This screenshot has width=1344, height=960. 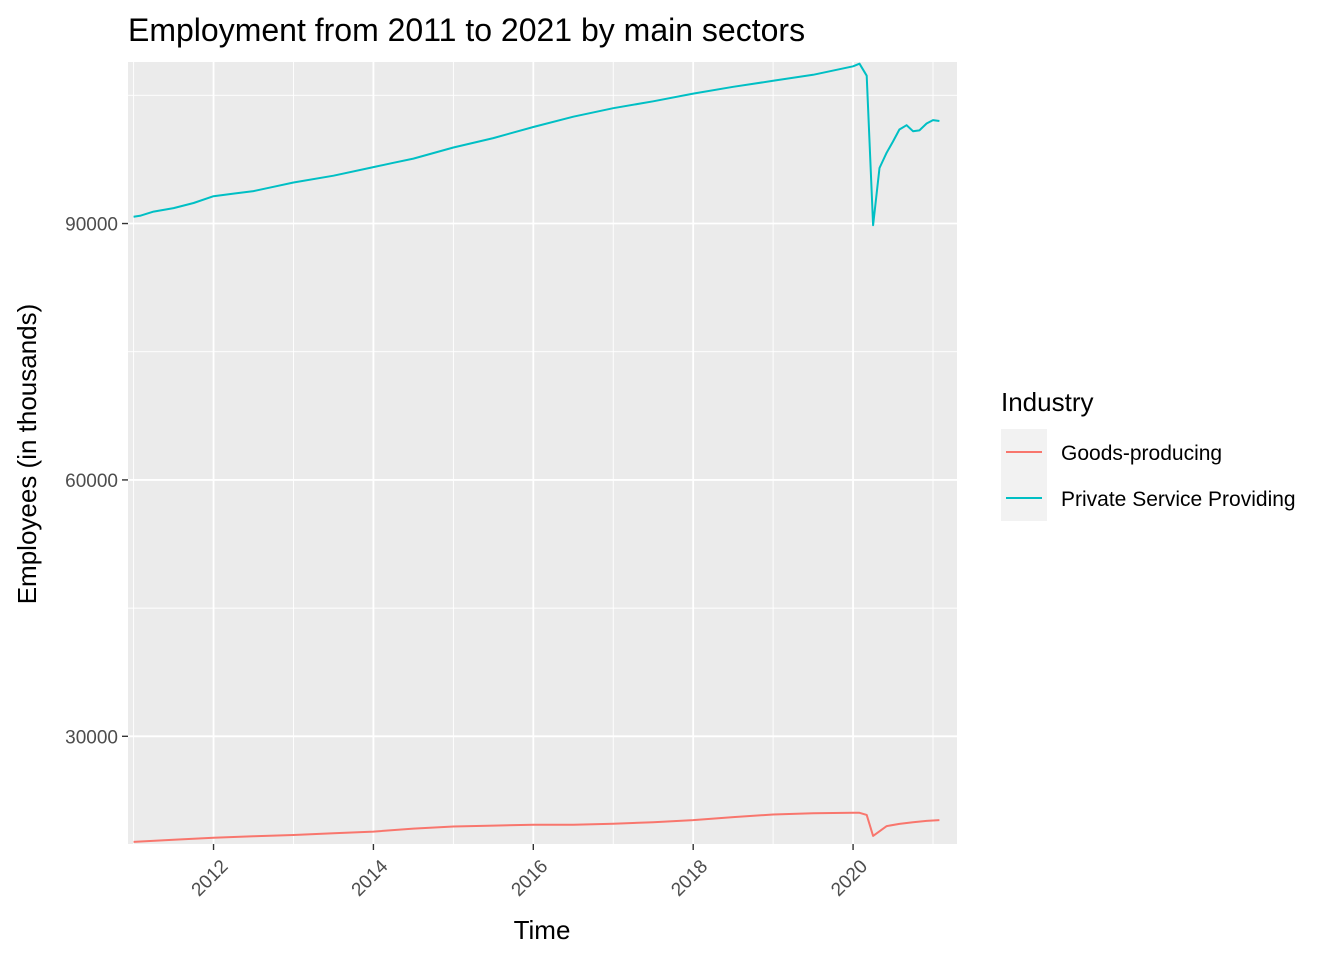 I want to click on x-axis: 2012 2014 2016 2018 2020, so click(x=530, y=872).